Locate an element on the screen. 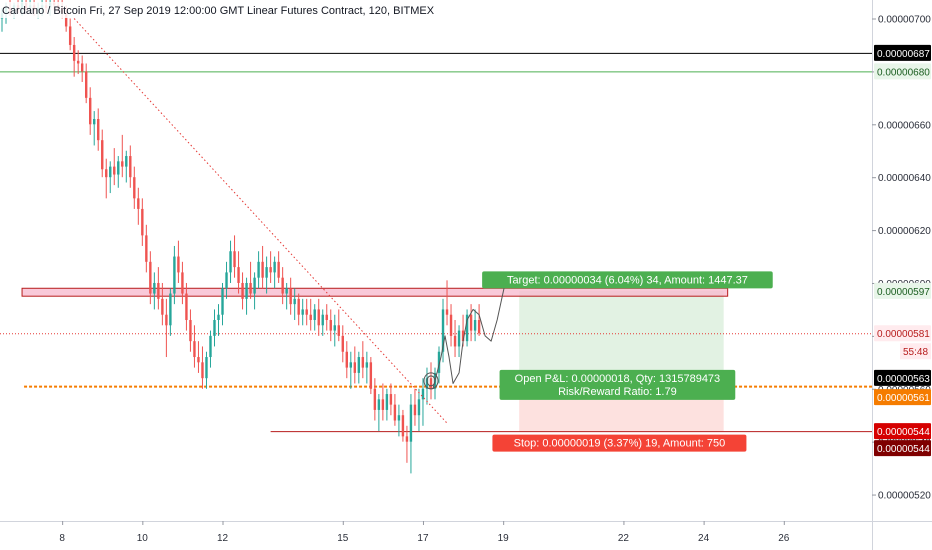 The width and height of the screenshot is (932, 550). projection-path is located at coordinates (469, 335).